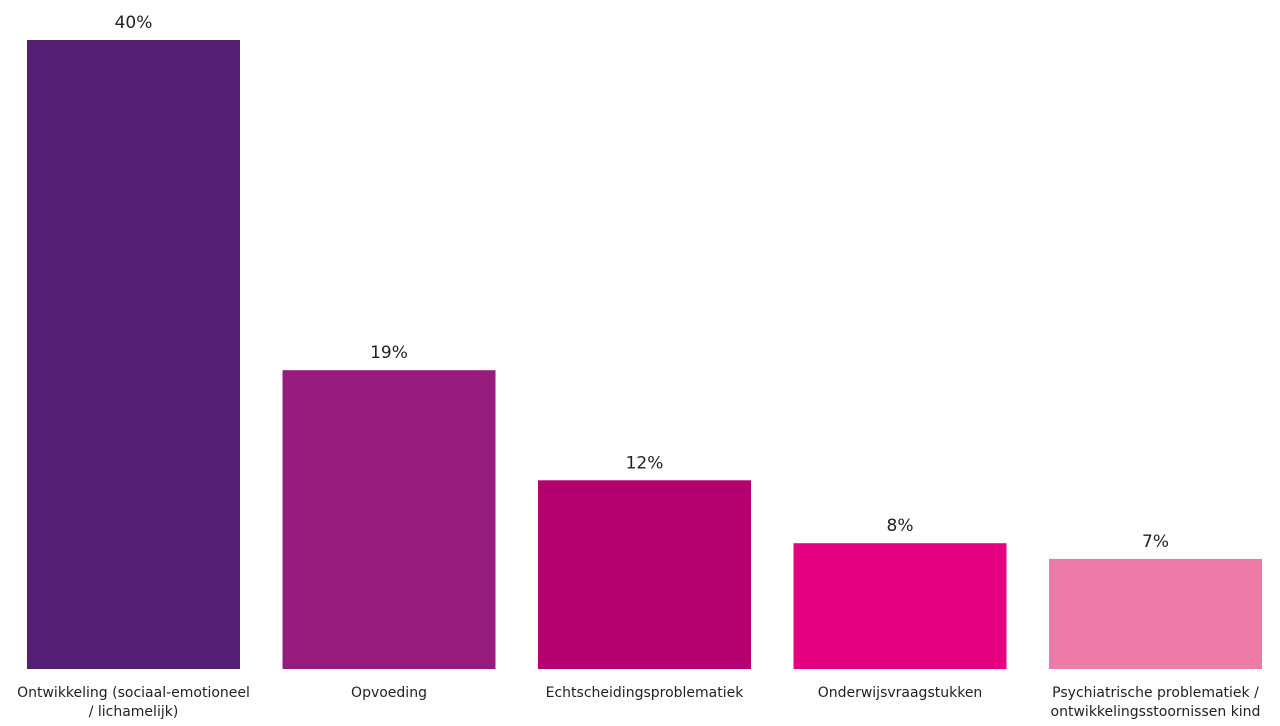 The image size is (1280, 726). What do you see at coordinates (645, 463) in the screenshot?
I see `data-label-3: 12%` at bounding box center [645, 463].